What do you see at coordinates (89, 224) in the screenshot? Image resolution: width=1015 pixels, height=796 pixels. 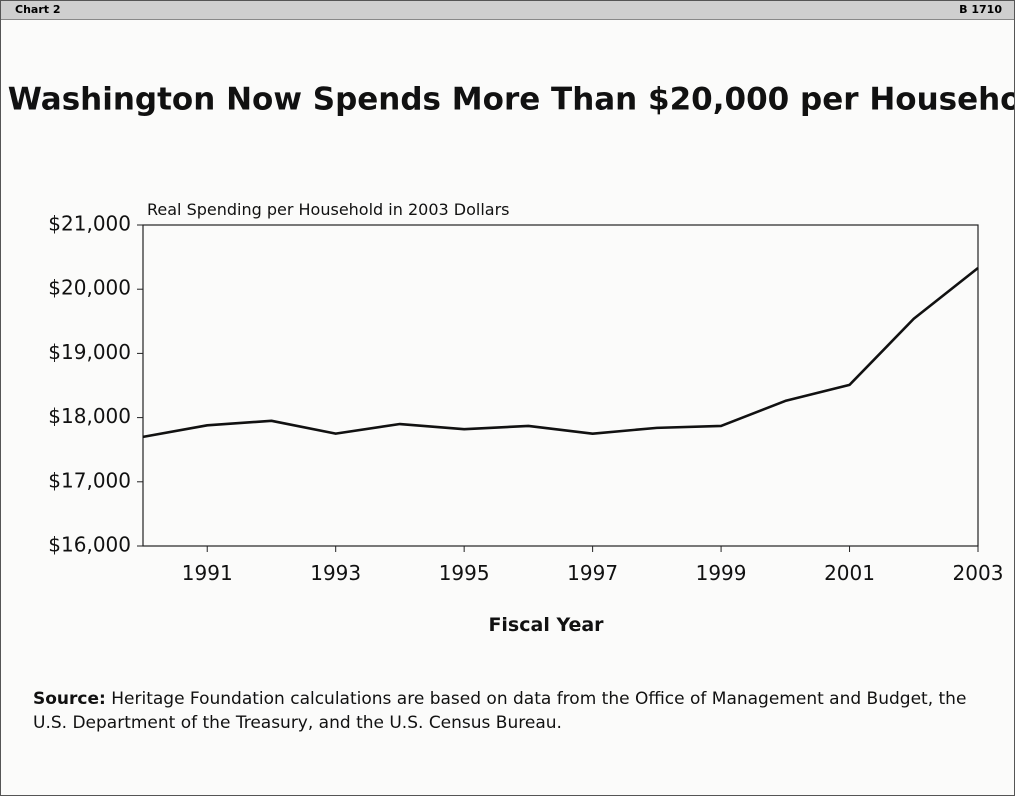 I see `y-tick-label: $21,000` at bounding box center [89, 224].